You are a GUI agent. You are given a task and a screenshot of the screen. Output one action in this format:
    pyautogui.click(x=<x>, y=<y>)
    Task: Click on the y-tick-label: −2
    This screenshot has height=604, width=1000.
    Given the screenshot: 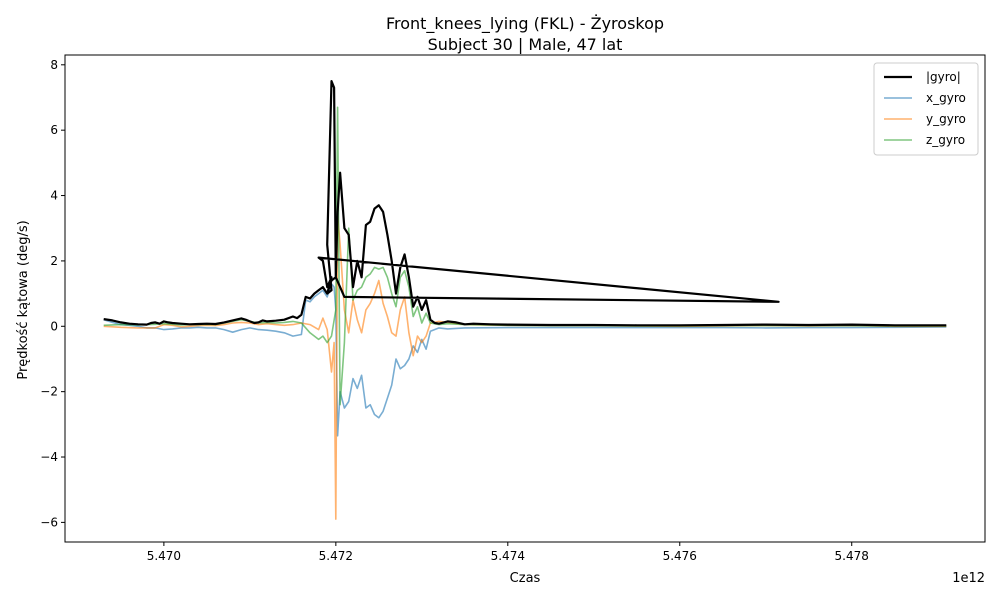 What is the action you would take?
    pyautogui.click(x=49, y=392)
    